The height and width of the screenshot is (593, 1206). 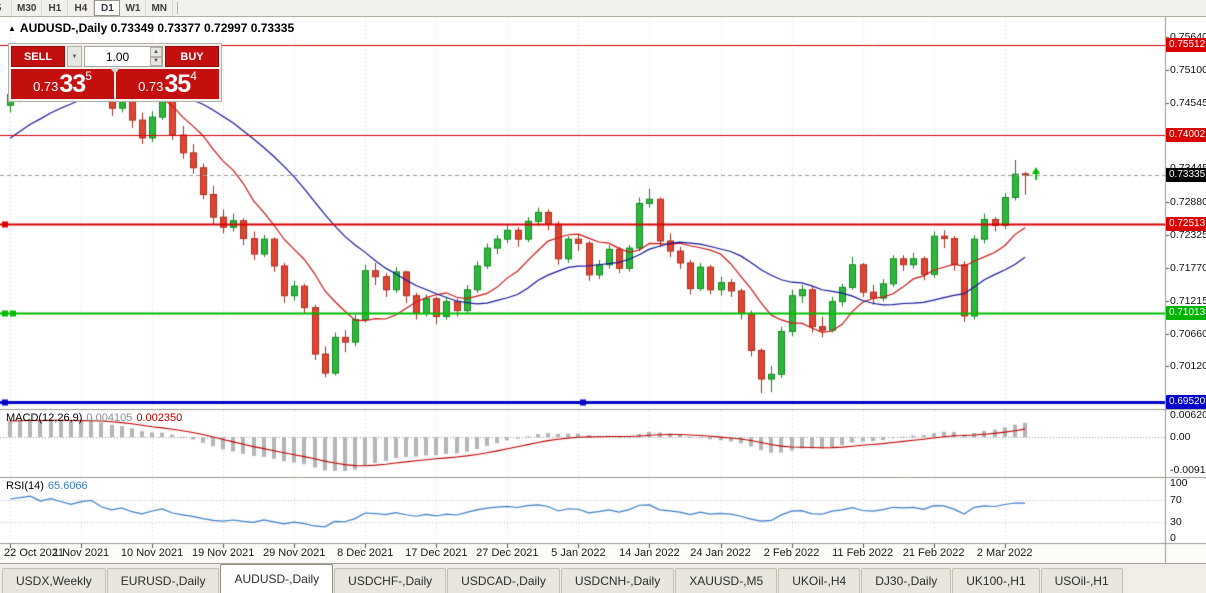 What do you see at coordinates (791, 553) in the screenshot?
I see `date-axis-label: 2 Feb 2022` at bounding box center [791, 553].